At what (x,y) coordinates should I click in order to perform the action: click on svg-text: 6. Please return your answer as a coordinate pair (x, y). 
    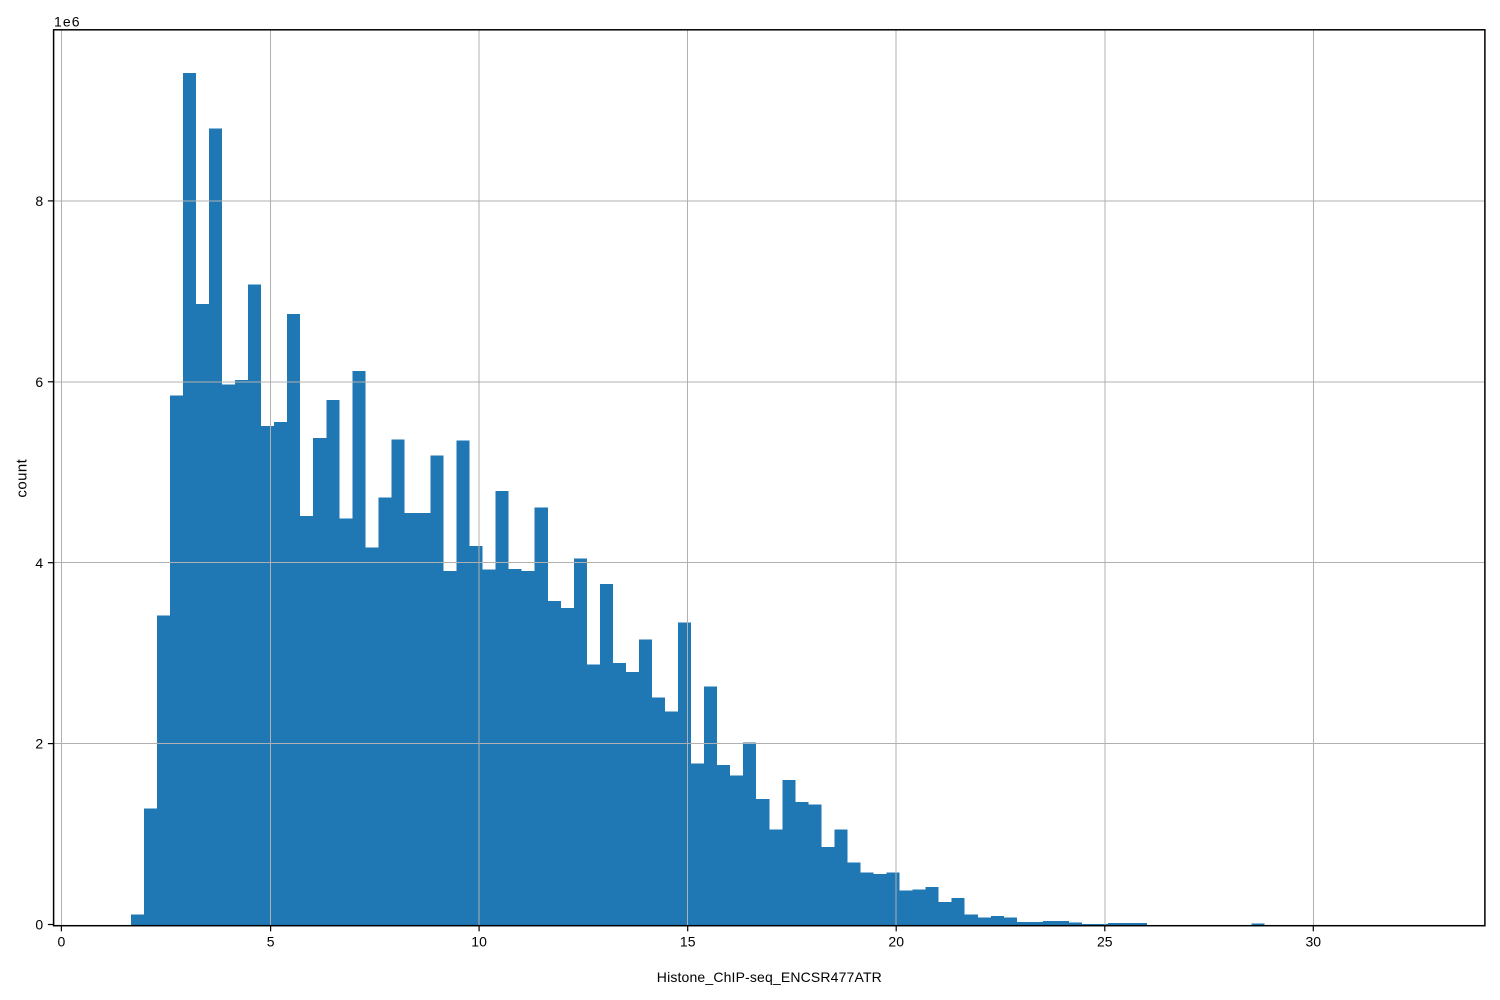
    Looking at the image, I should click on (39, 382).